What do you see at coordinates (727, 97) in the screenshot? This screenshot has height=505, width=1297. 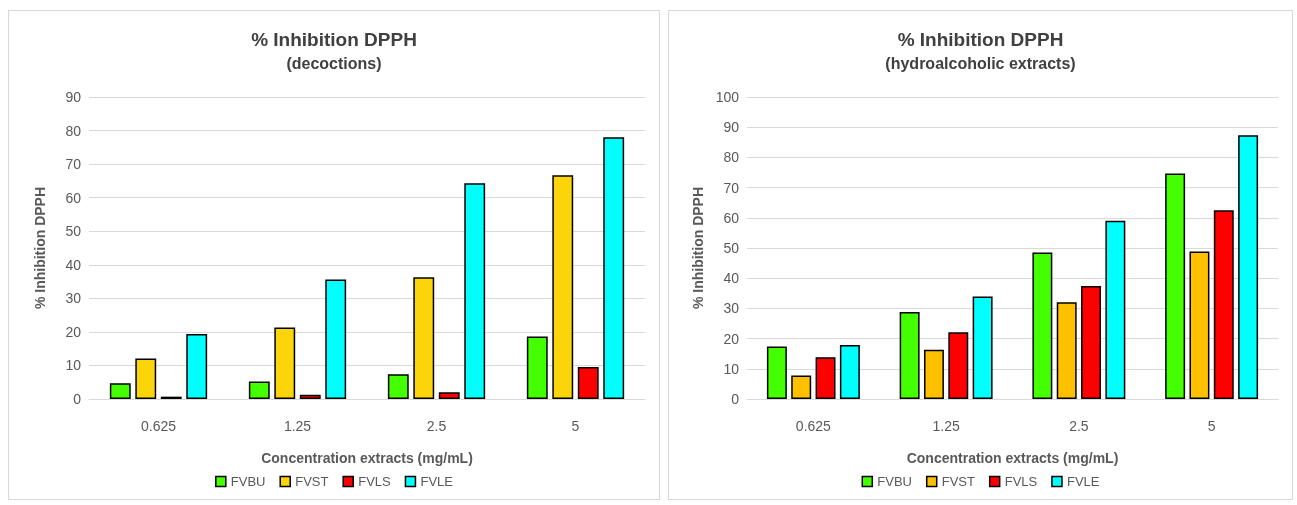 I see `y-tick-label: 100` at bounding box center [727, 97].